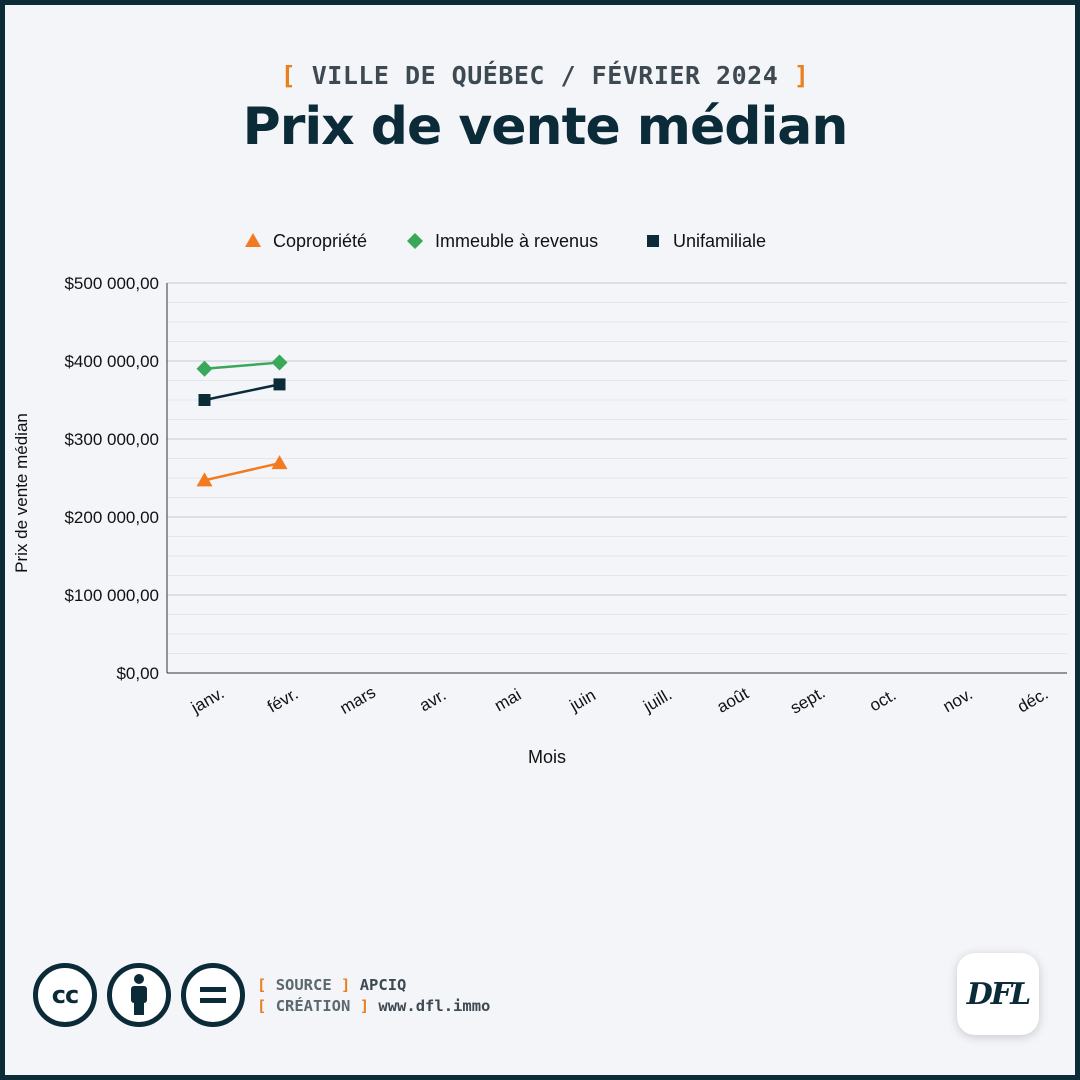 The height and width of the screenshot is (1080, 1080). Describe the element at coordinates (434, 1006) in the screenshot. I see `creation-link: www.dfl.immo` at that location.